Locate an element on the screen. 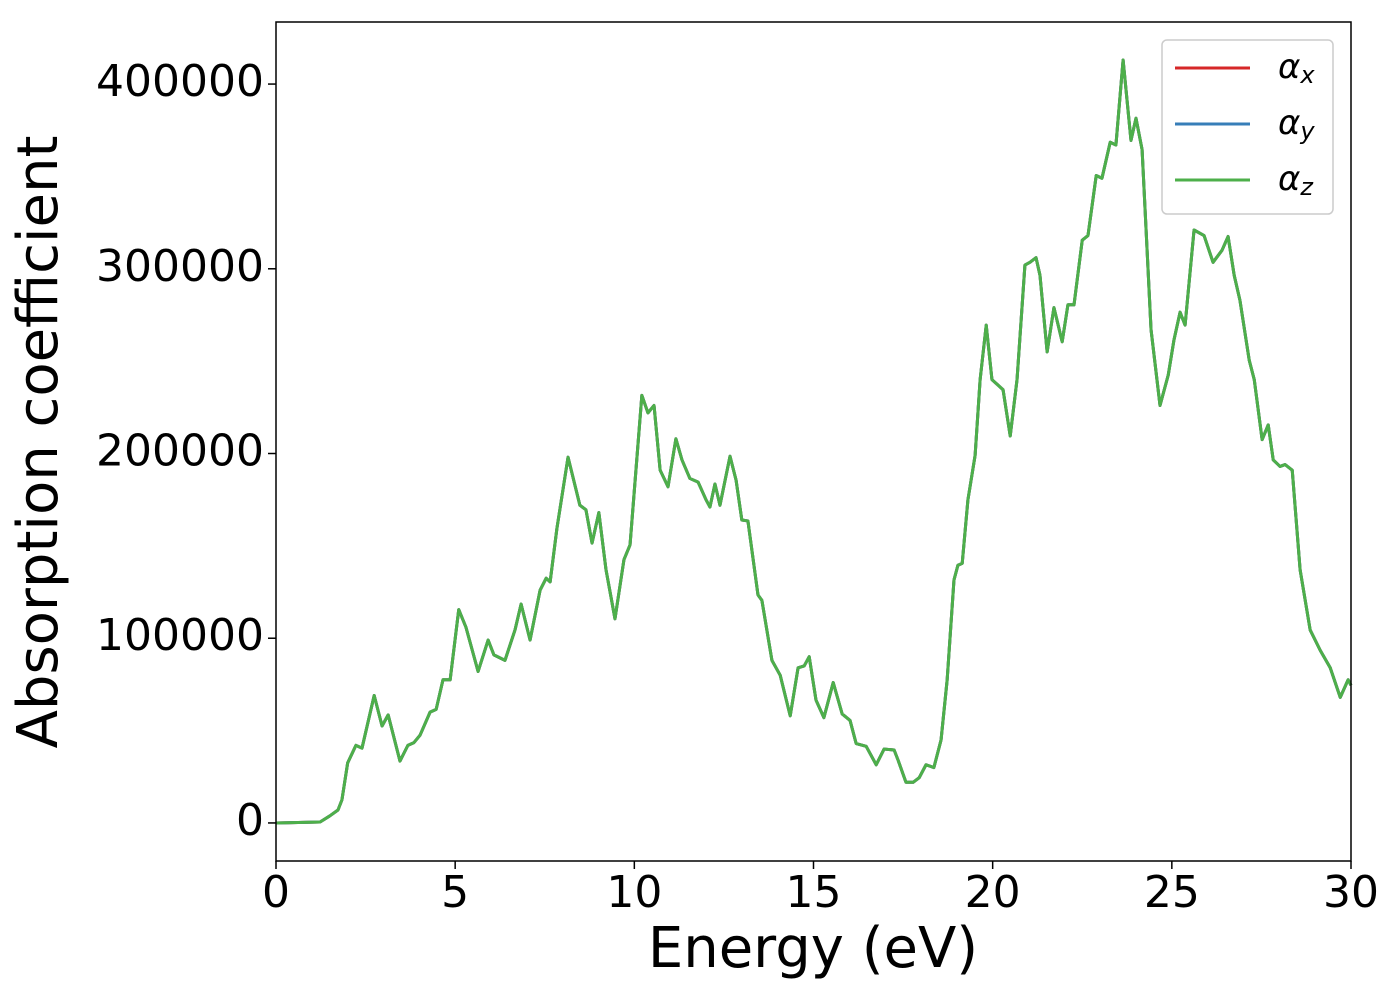 This screenshot has width=1400, height=1000. legend-label: αz is located at coordinates (1296, 180).